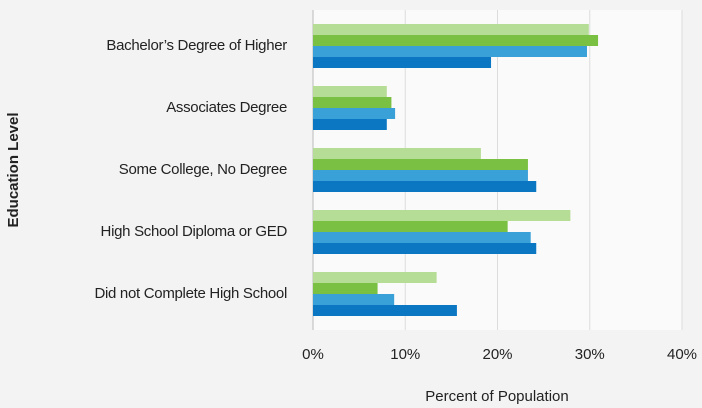 The image size is (702, 408). I want to click on y-tick-label: High School Diploma or GED, so click(194, 231).